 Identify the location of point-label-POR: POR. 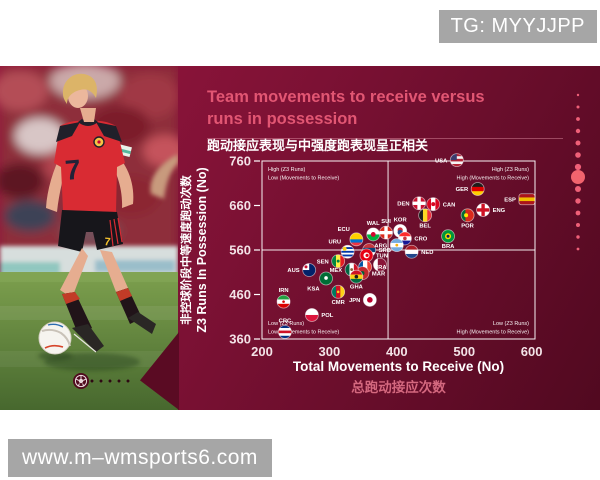
(467, 226).